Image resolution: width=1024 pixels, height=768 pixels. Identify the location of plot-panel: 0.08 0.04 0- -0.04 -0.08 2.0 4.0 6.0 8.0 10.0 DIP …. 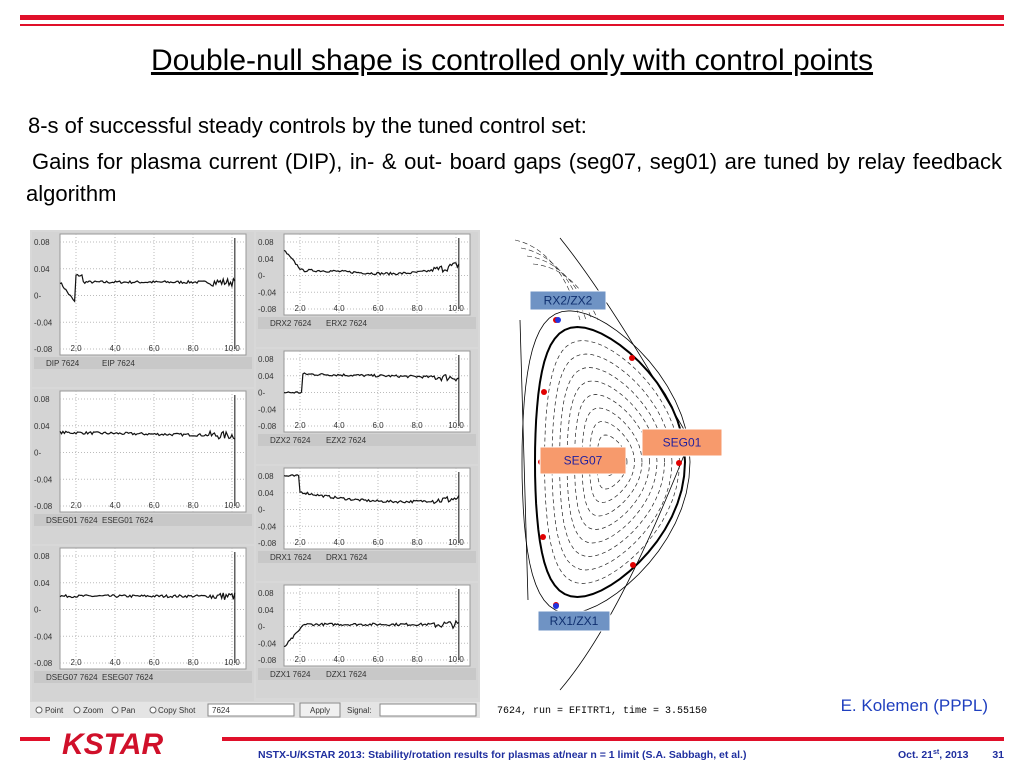
(143, 309).